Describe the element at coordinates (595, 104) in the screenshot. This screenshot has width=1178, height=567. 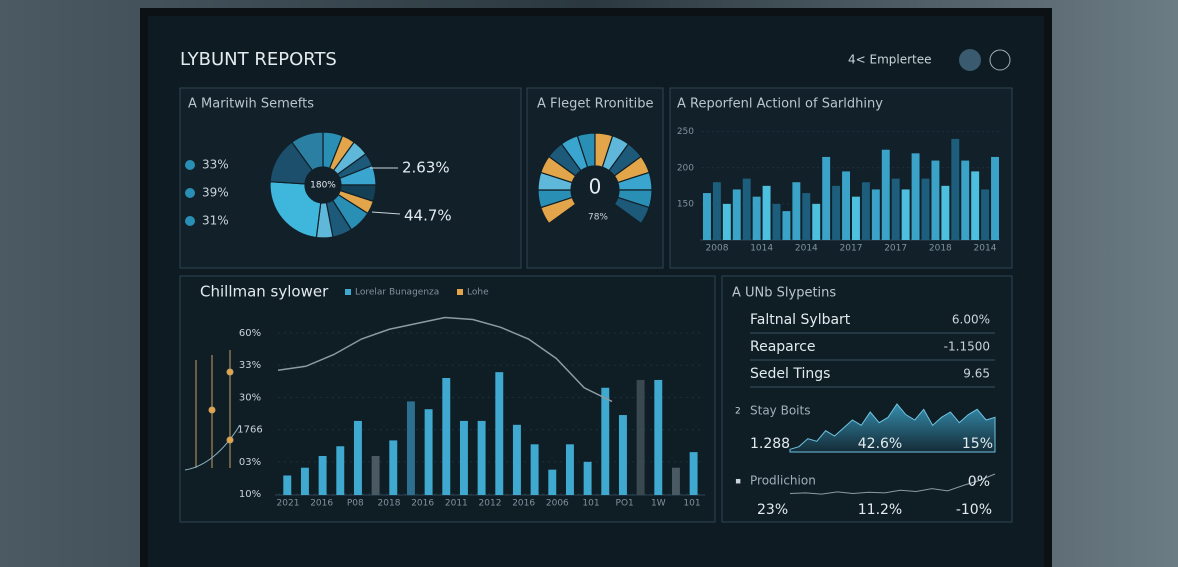
I see `panel-title: A Fleget Rronitibe` at that location.